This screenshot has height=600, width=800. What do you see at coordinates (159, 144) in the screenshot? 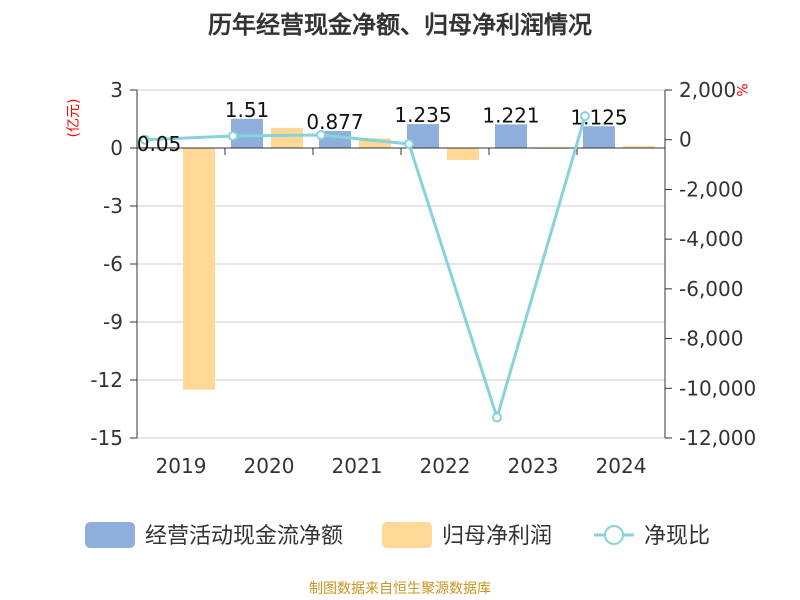
I see `cashflow-data-label: 0.05` at bounding box center [159, 144].